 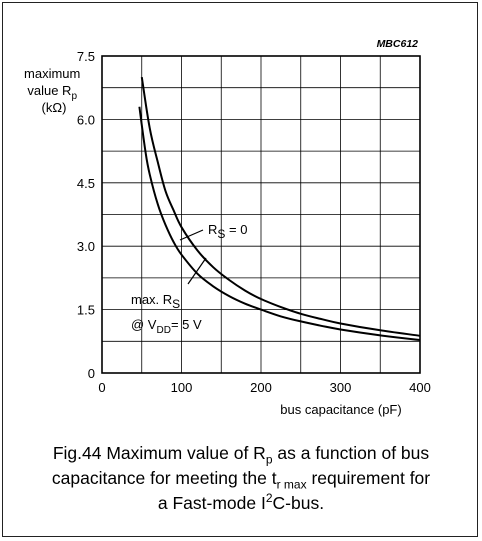 I want to click on x-tick-label: 0, so click(x=101, y=387).